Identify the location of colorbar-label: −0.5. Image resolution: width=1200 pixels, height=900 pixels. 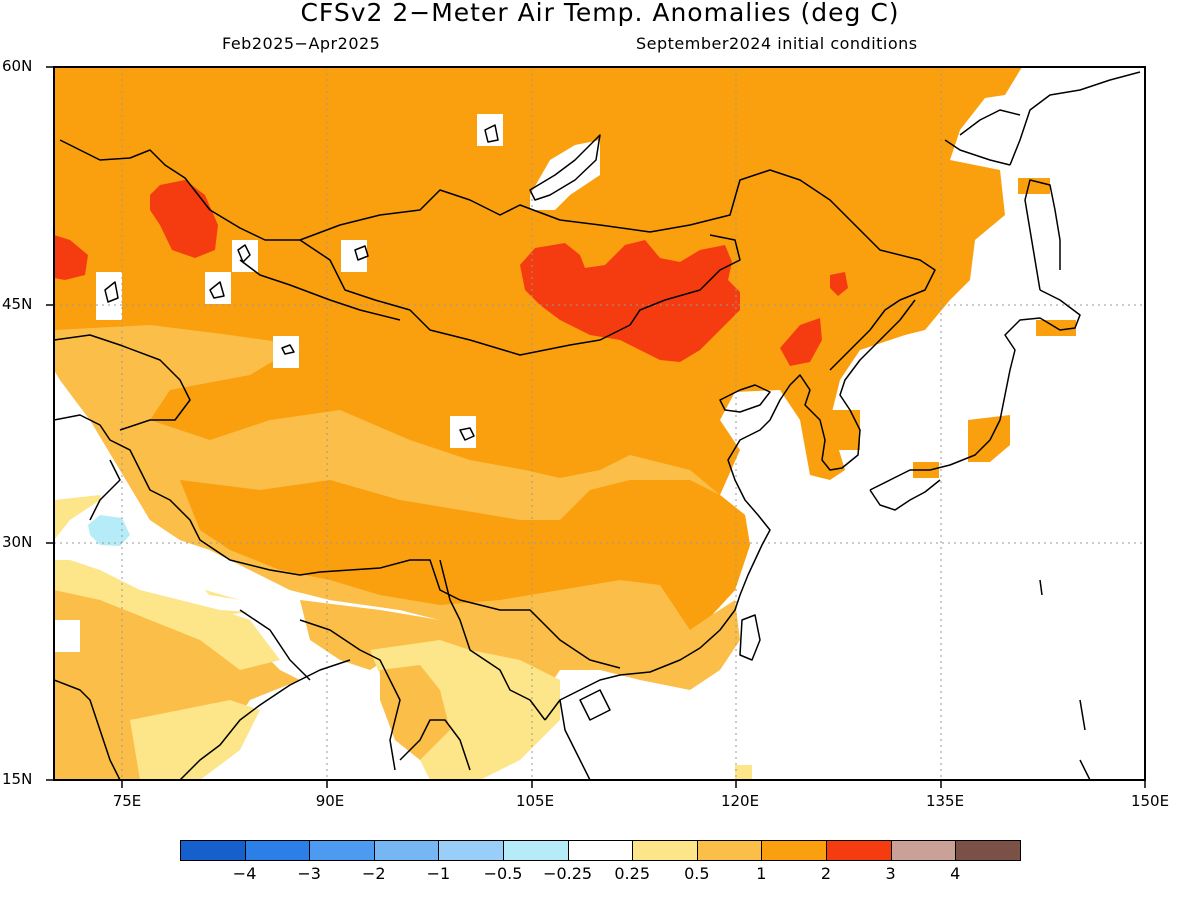
(503, 873).